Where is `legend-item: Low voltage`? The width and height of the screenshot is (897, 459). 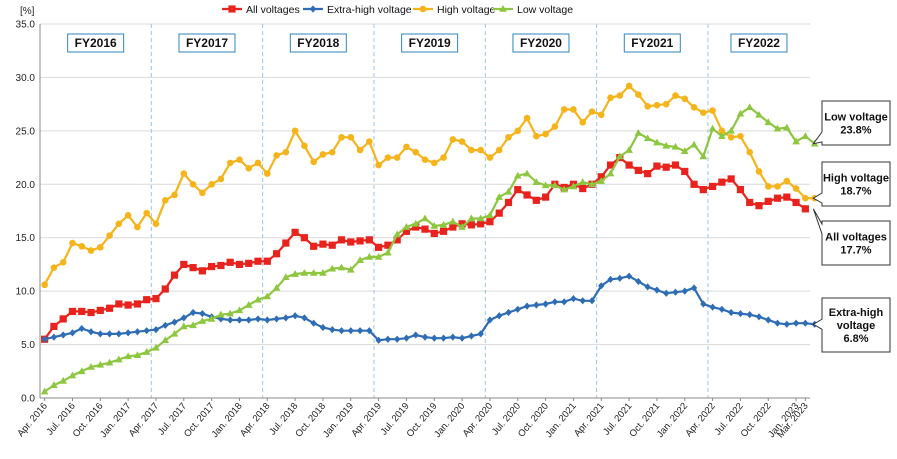
legend-item: Low voltage is located at coordinates (533, 10).